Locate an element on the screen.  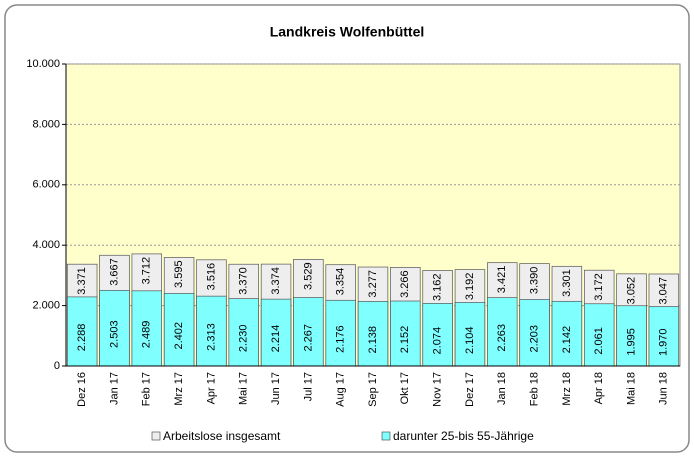
value-label: 3.162 is located at coordinates (438, 288).